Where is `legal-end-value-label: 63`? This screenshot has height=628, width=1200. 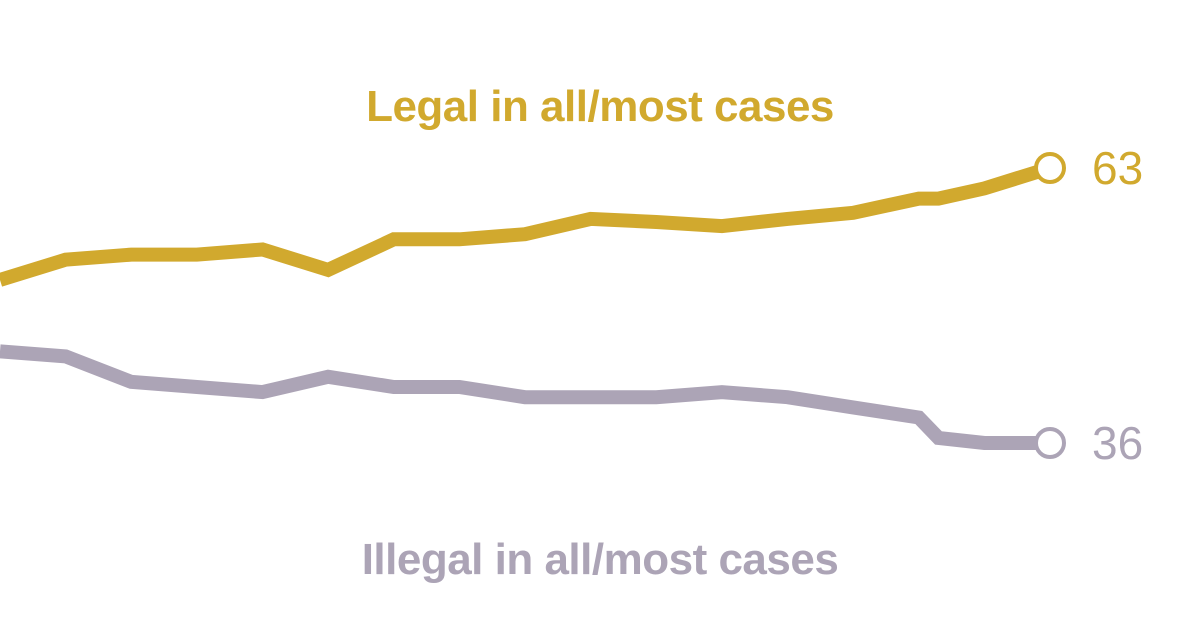 legal-end-value-label: 63 is located at coordinates (1117, 168).